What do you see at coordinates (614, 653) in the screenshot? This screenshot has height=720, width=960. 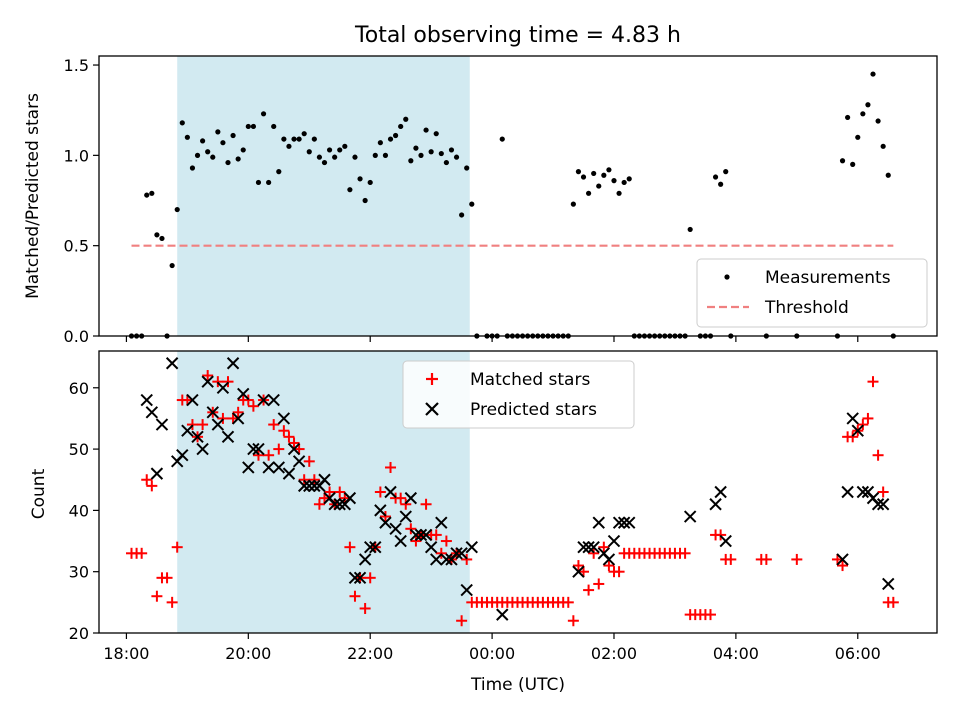 I see `x-tick-label: 02:00` at bounding box center [614, 653].